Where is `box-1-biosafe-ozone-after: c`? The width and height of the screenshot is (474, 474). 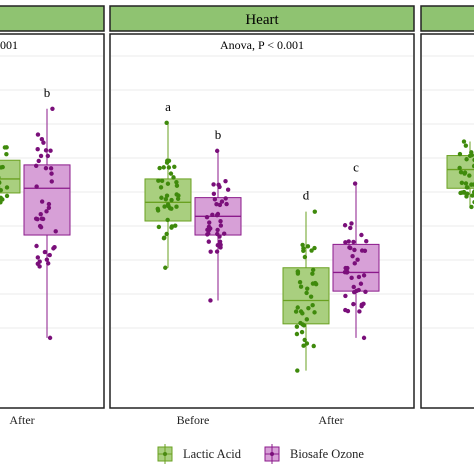 box-1-biosafe-ozone-after: c is located at coordinates (356, 250).